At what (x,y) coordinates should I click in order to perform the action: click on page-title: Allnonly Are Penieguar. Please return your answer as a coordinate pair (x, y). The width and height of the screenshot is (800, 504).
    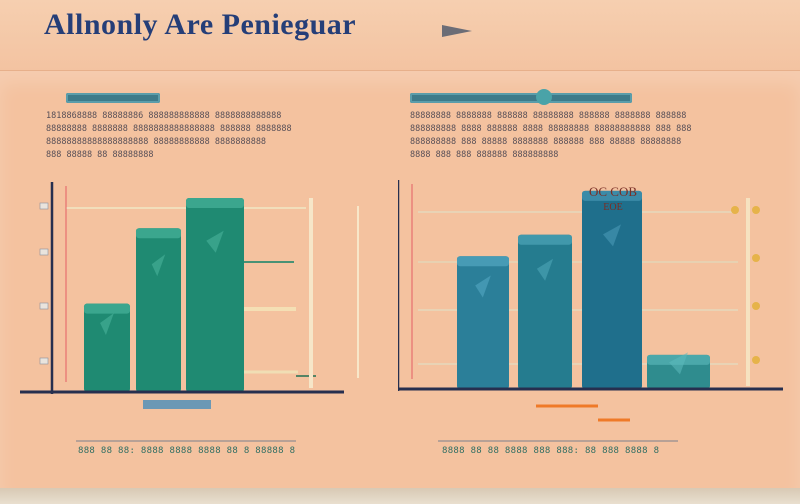
    Looking at the image, I should click on (200, 24).